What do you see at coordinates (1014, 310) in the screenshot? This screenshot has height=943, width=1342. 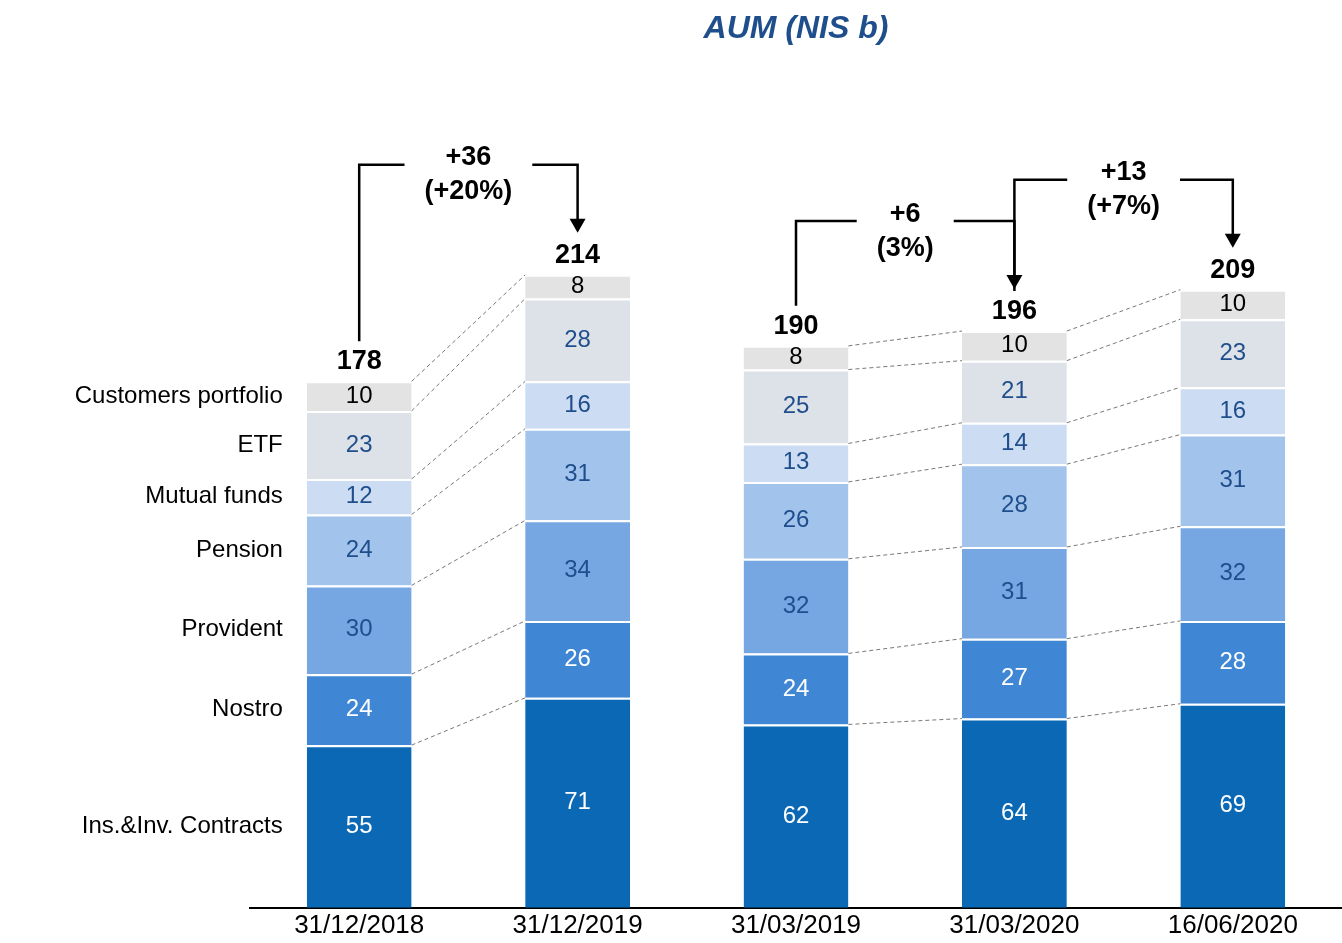 I see `total-label: 196` at bounding box center [1014, 310].